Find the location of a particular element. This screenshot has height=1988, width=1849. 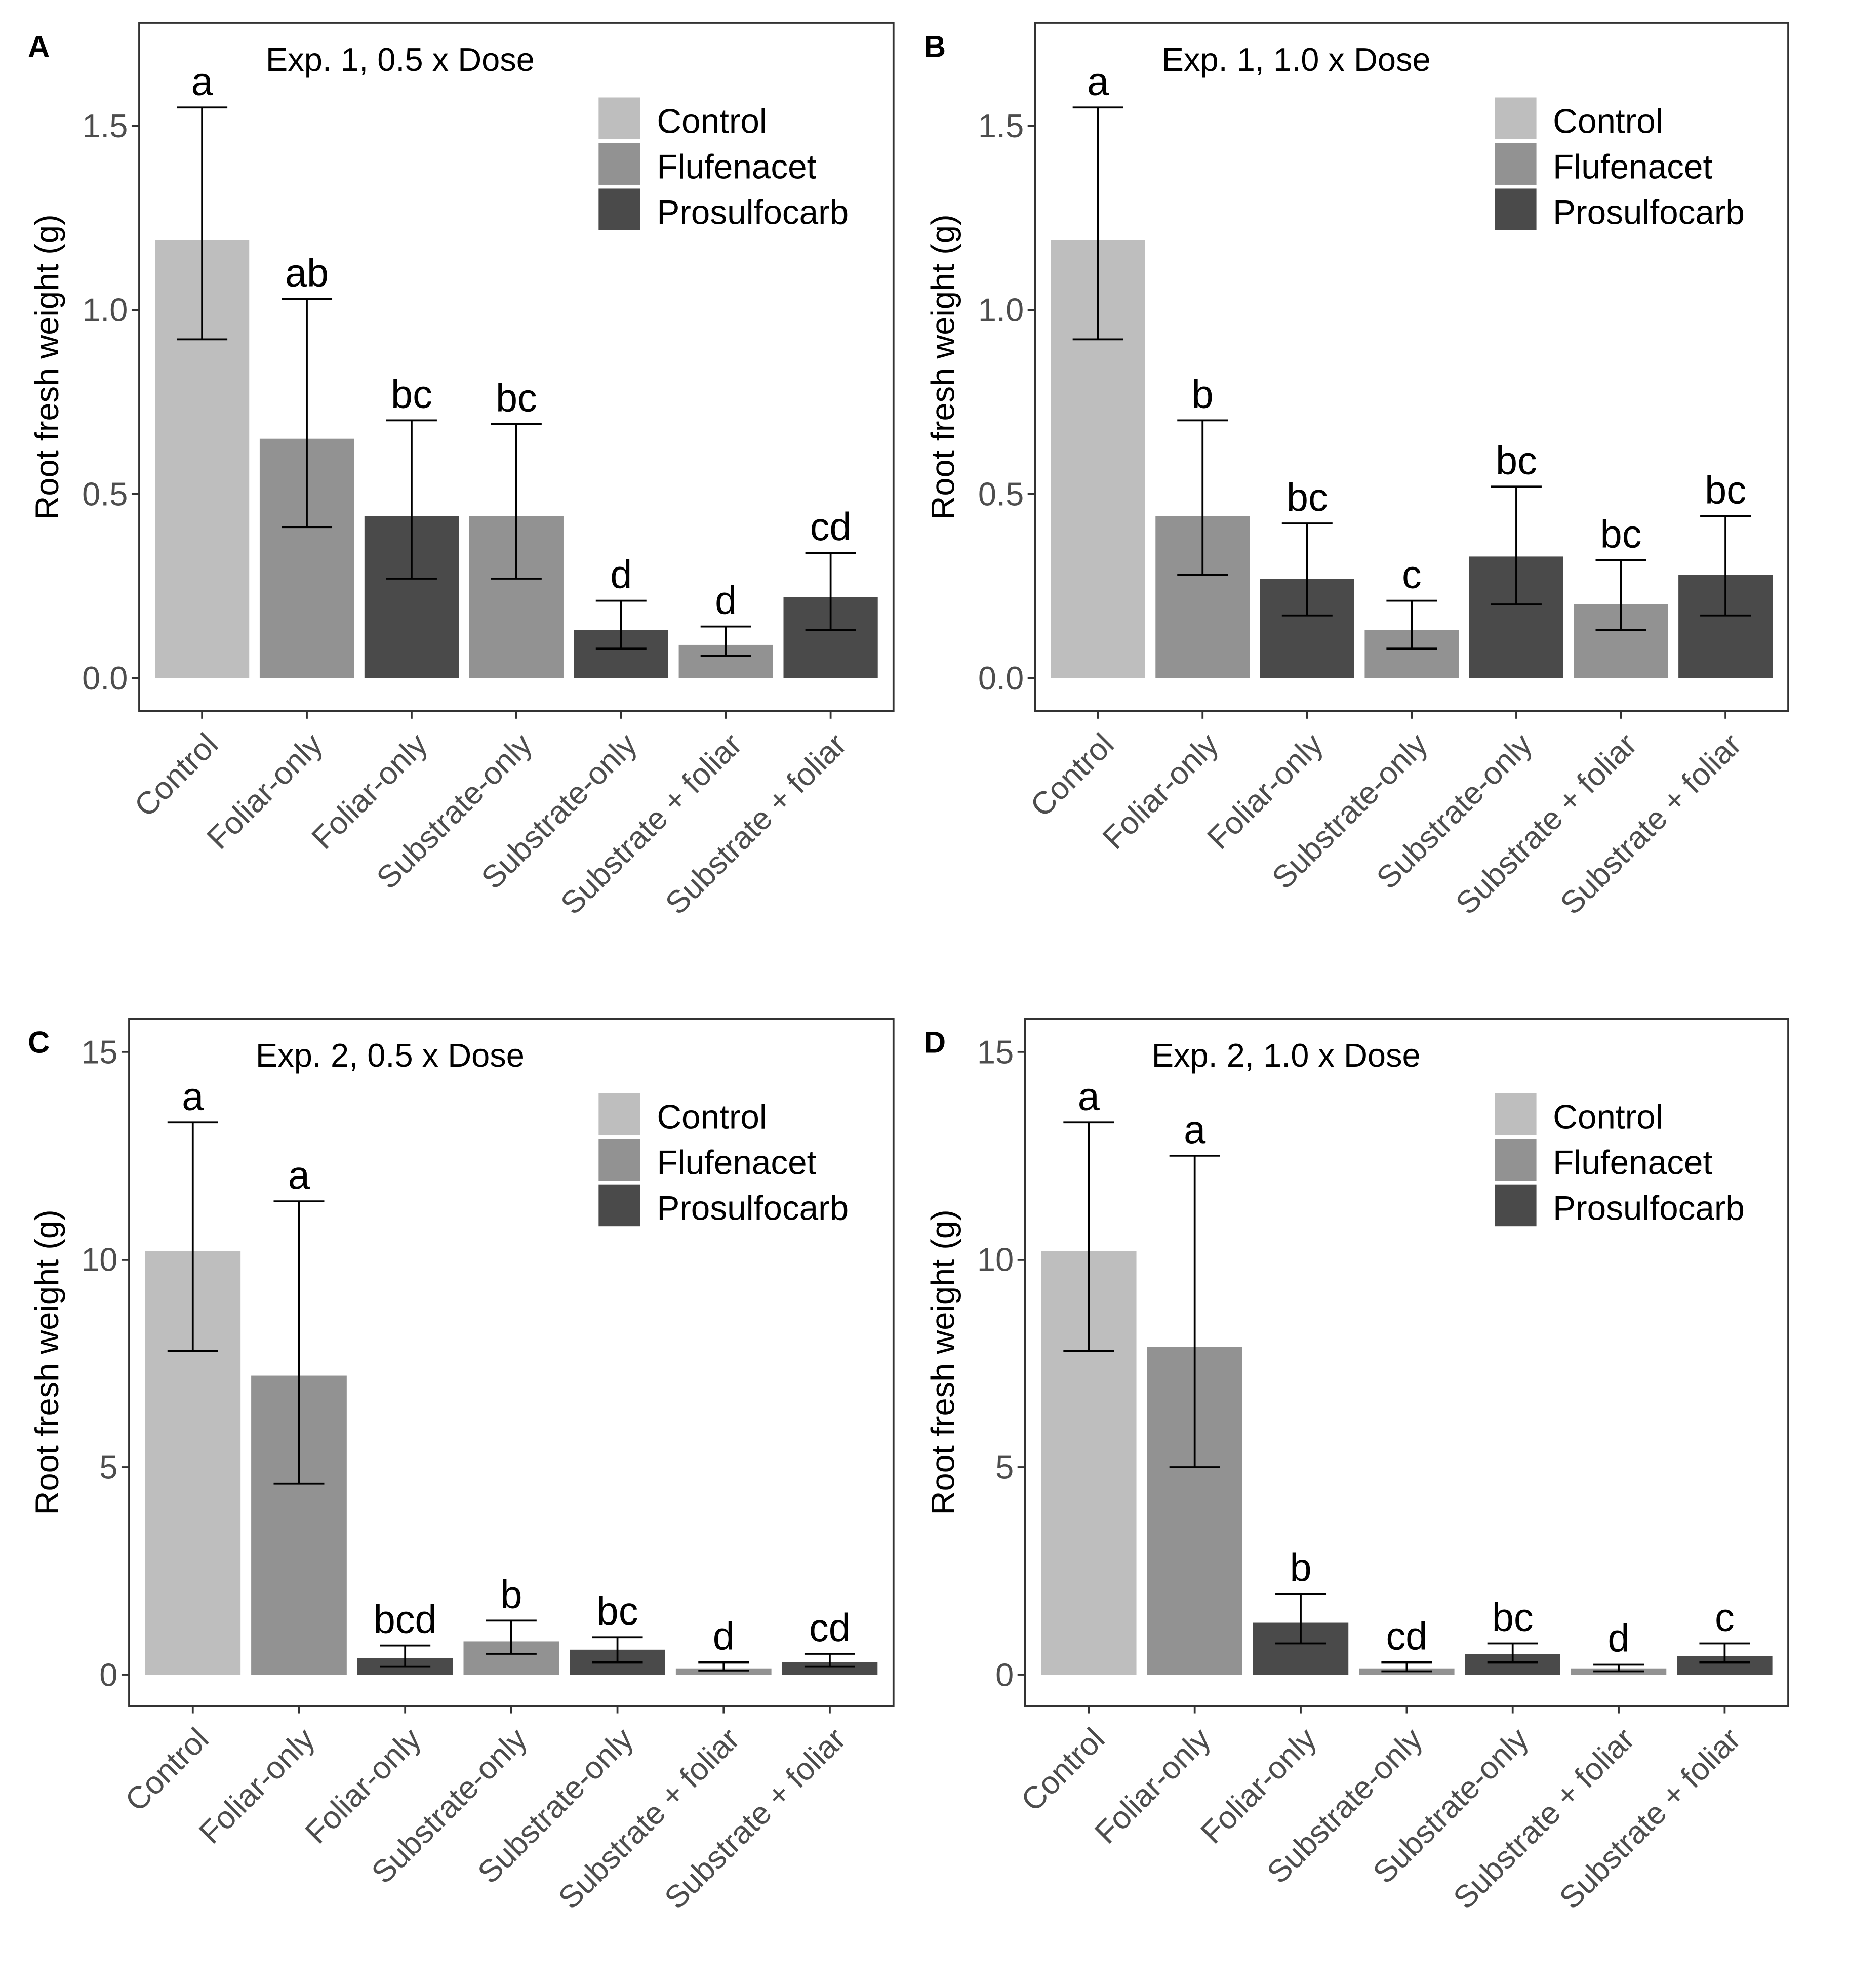

panel-label: D is located at coordinates (935, 1043).